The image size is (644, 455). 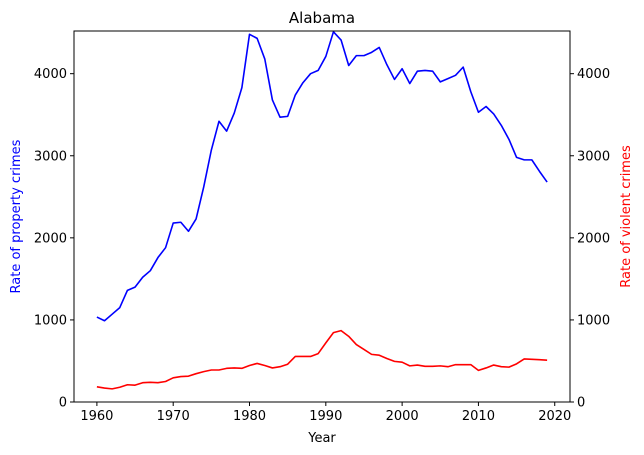 I want to click on chart-title: Alabama, so click(x=322, y=18).